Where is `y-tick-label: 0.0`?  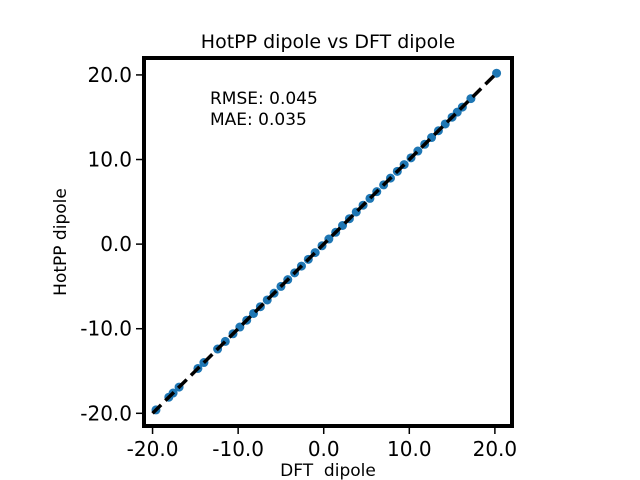 y-tick-label: 0.0 is located at coordinates (116, 244).